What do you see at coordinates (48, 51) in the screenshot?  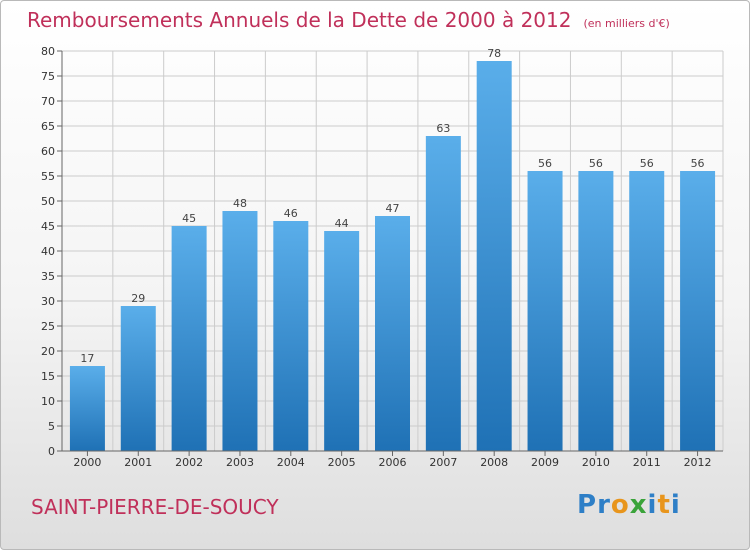 I see `y-tick-label: 80` at bounding box center [48, 51].